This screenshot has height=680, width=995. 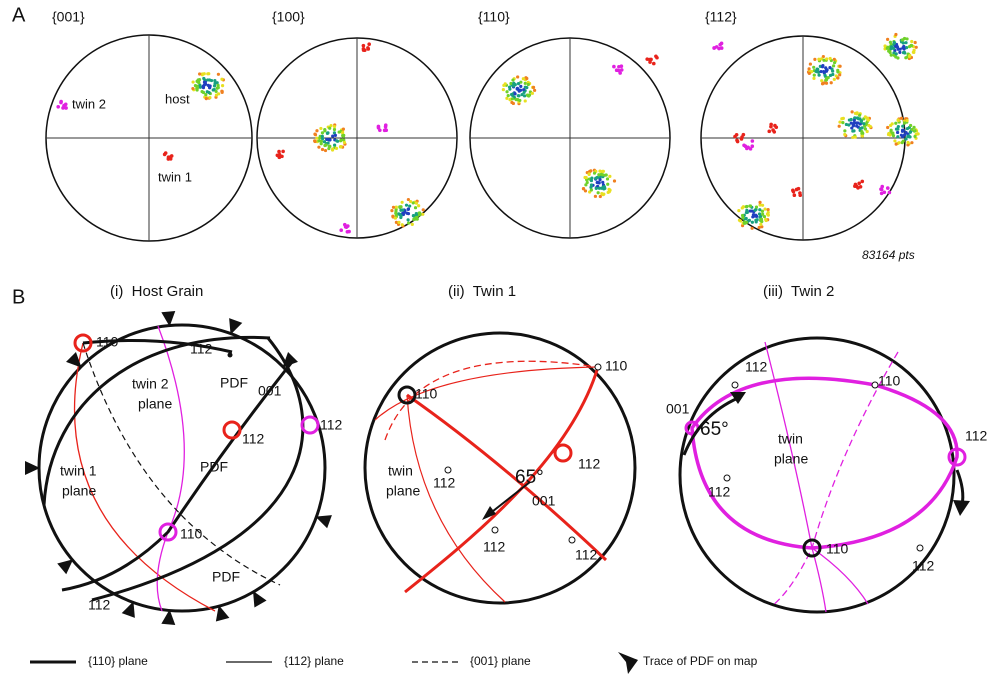 I want to click on projection-title: (i) Host Grain, so click(x=156, y=291).